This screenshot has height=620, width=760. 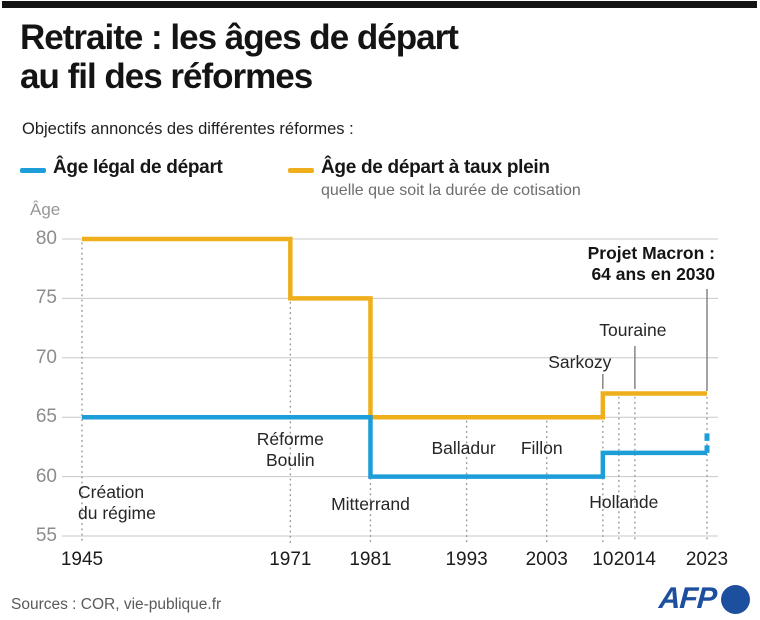 What do you see at coordinates (116, 604) in the screenshot?
I see `source-credit: Sources : COR, vie-publique.fr` at bounding box center [116, 604].